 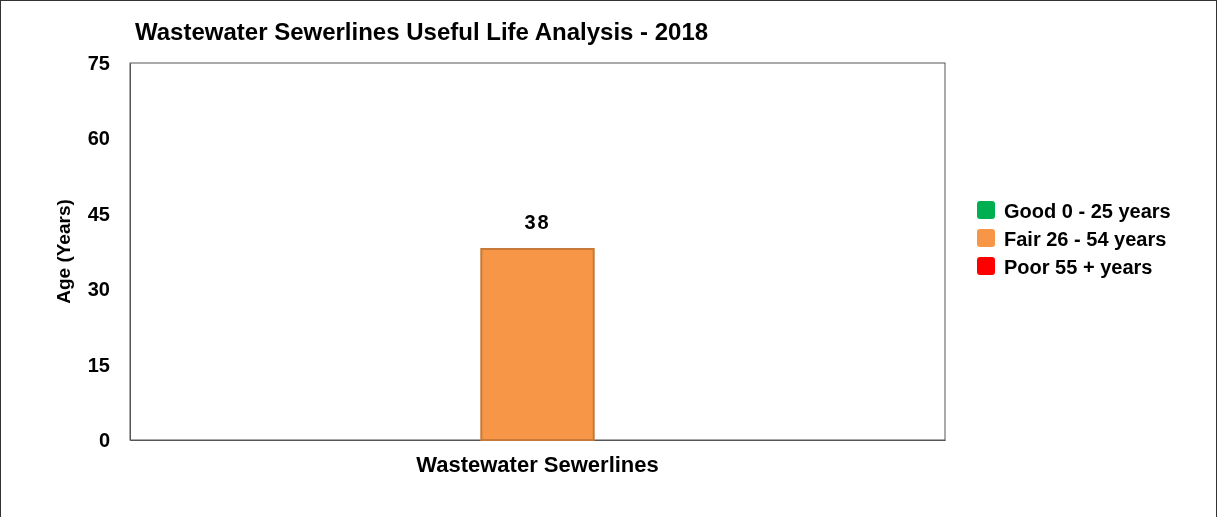 I want to click on y-tick-label: 60, so click(x=98, y=138).